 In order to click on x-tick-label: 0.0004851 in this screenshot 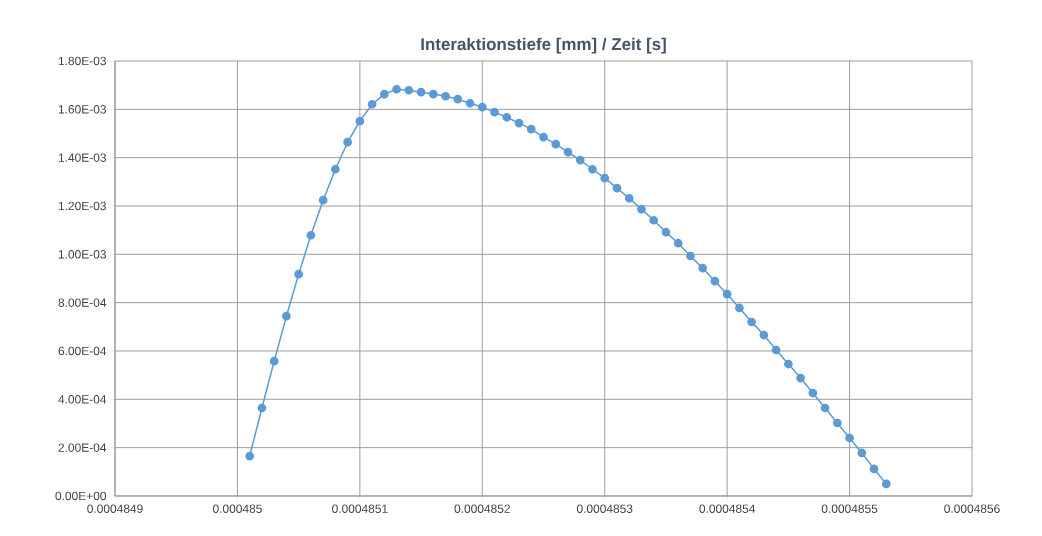, I will do `click(360, 508)`.